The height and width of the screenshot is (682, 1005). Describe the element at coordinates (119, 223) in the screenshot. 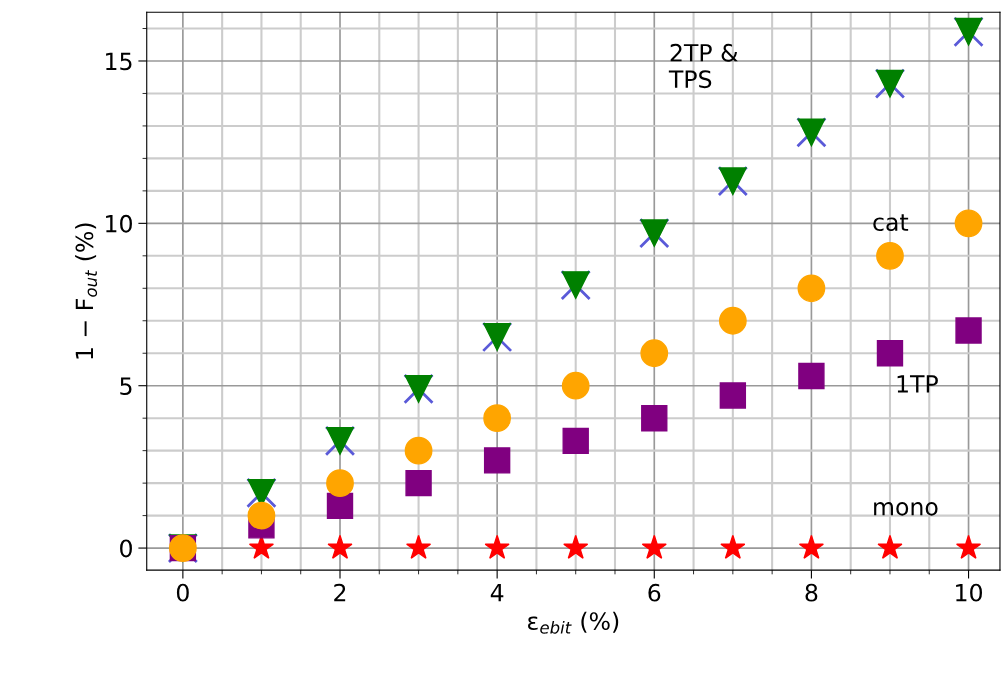

I see `y-tick-label: 10` at that location.